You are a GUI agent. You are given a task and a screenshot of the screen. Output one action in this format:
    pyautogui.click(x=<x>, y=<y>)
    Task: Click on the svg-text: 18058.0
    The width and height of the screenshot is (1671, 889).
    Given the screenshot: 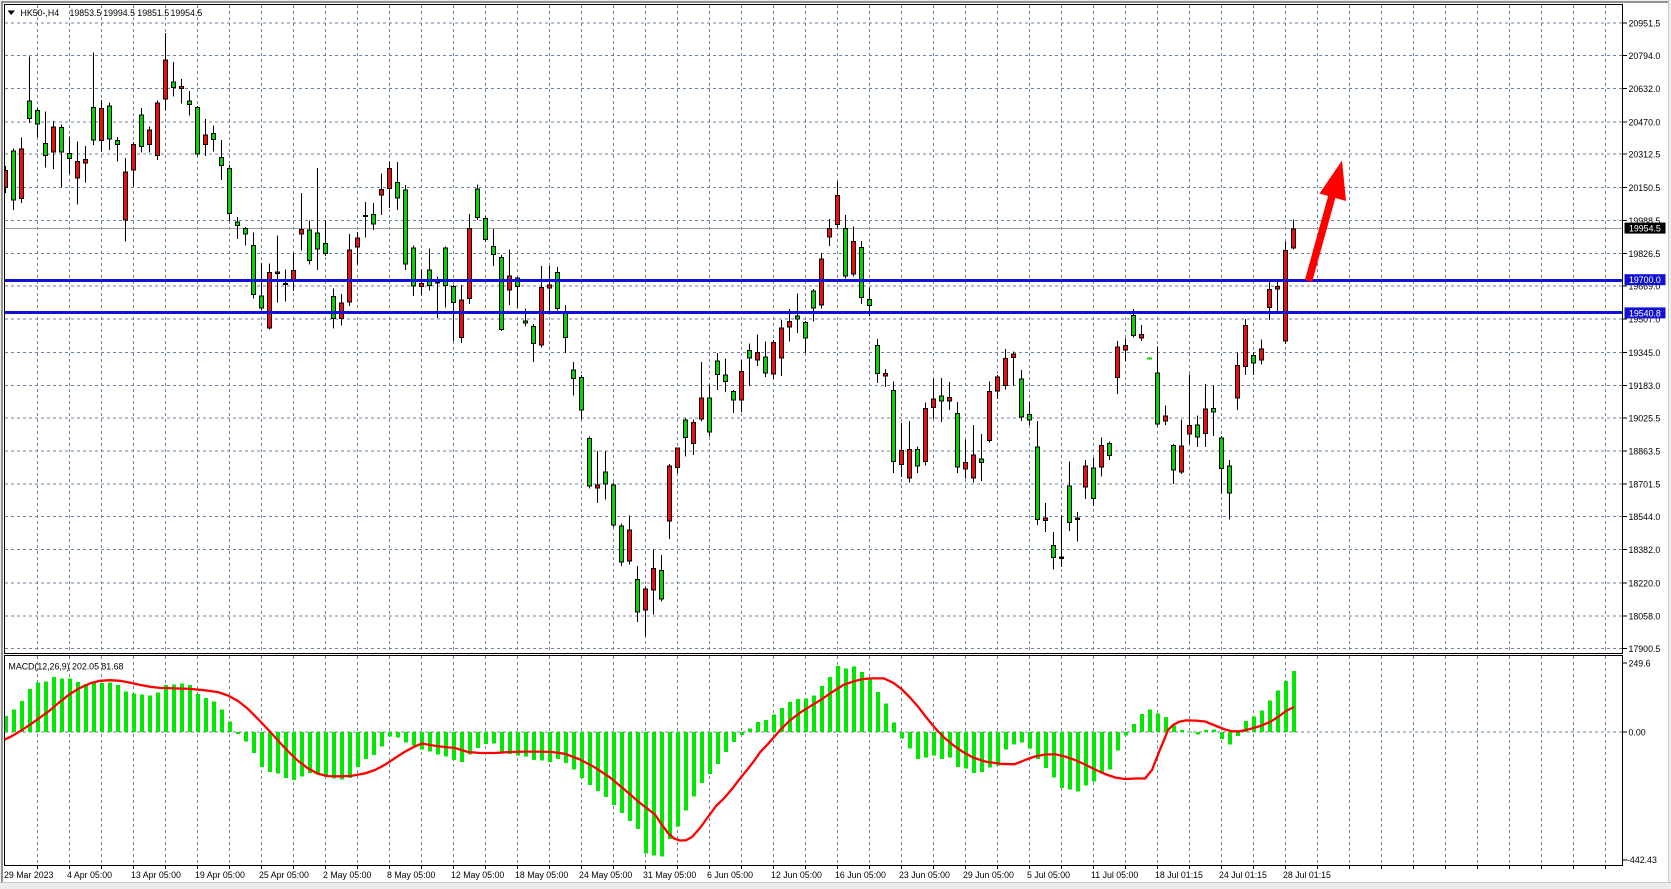 What is the action you would take?
    pyautogui.click(x=1645, y=617)
    